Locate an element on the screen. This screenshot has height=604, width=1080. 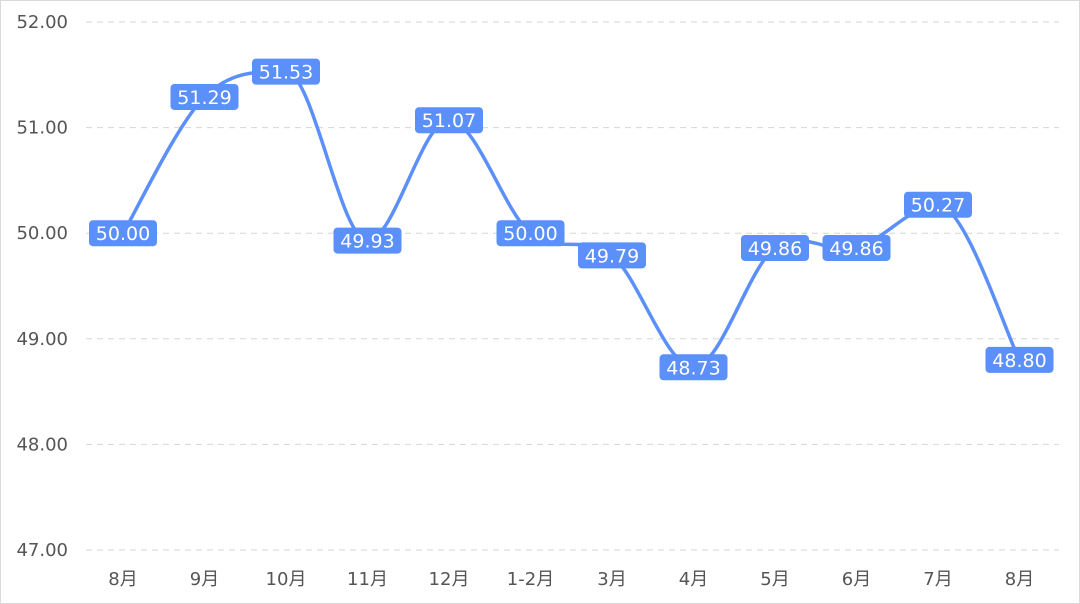
y-tick-label: 47.00 is located at coordinates (42, 550).